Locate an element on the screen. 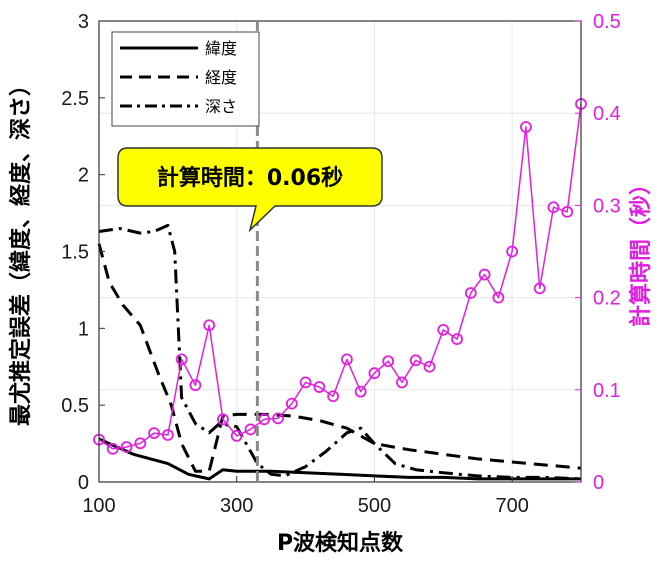 This screenshot has width=668, height=583. legend-label-latitude: 緯度 is located at coordinates (221, 48).